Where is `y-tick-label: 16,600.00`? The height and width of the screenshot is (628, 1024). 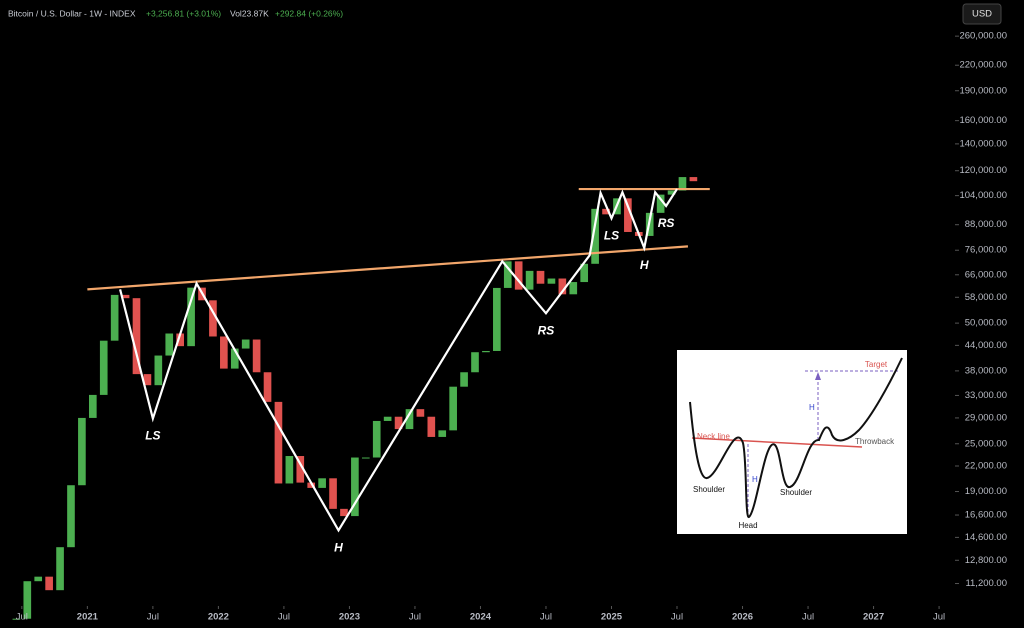
y-tick-label: 16,600.00 is located at coordinates (986, 515).